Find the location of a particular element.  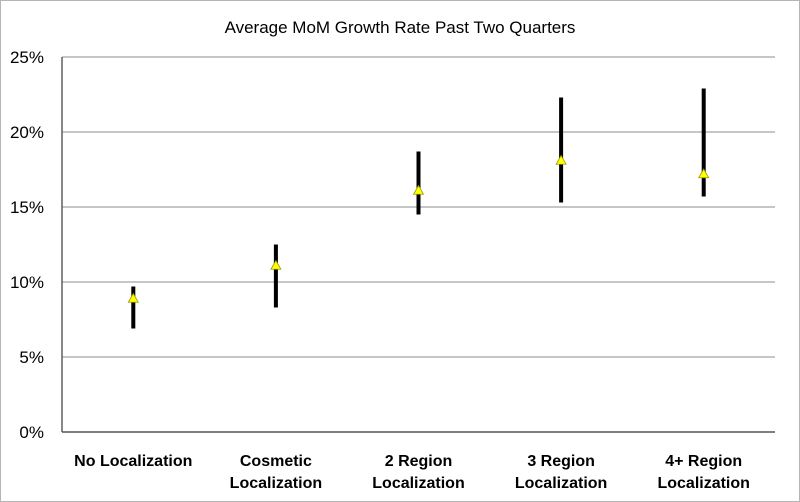

y-tick-label: 15% is located at coordinates (27, 207).